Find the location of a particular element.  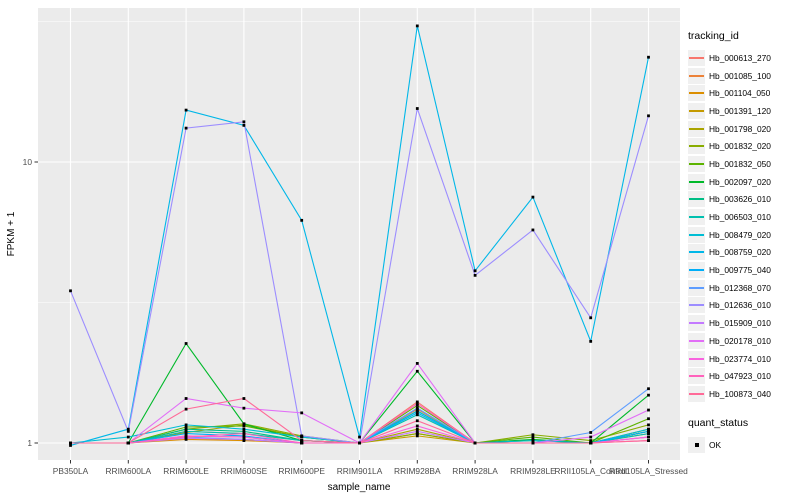

x-tick-label: RRIM600SE is located at coordinates (244, 471).